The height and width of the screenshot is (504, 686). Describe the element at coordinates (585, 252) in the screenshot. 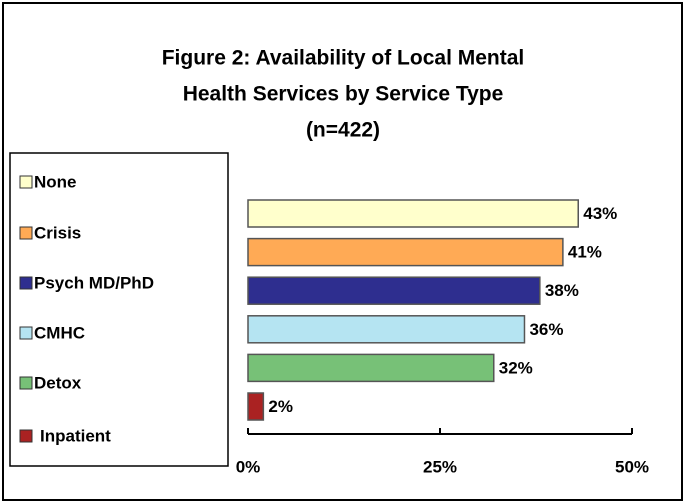

I see `data-label: 41%` at that location.